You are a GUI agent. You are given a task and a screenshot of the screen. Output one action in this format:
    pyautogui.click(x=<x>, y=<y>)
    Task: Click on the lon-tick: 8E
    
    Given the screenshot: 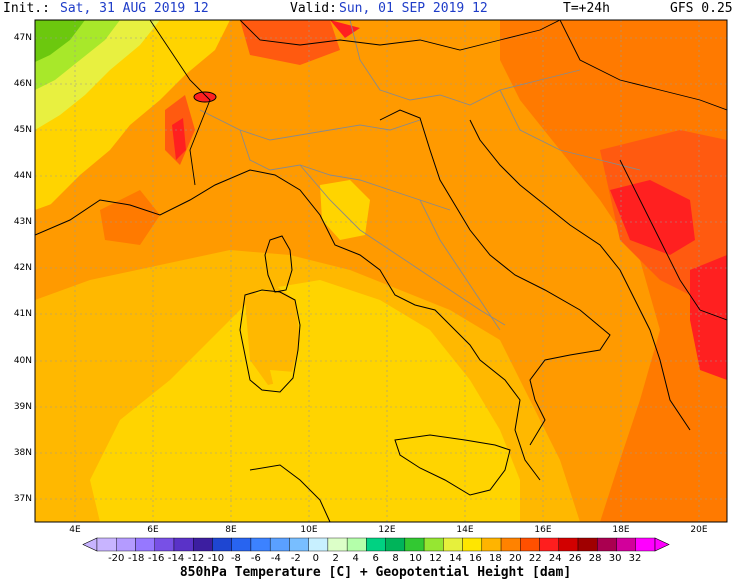 What is the action you would take?
    pyautogui.click(x=231, y=530)
    